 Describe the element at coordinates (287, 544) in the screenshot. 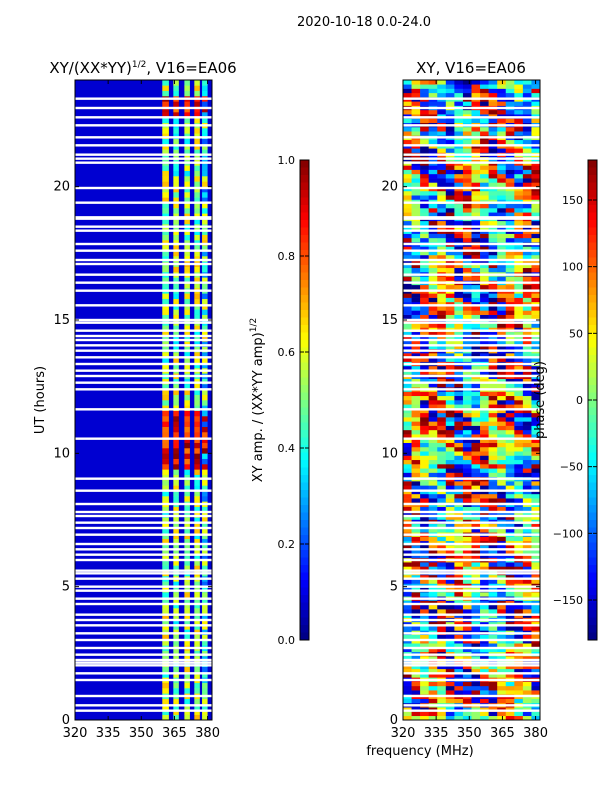

I see `colorbar-tick-label: 0.2` at that location.